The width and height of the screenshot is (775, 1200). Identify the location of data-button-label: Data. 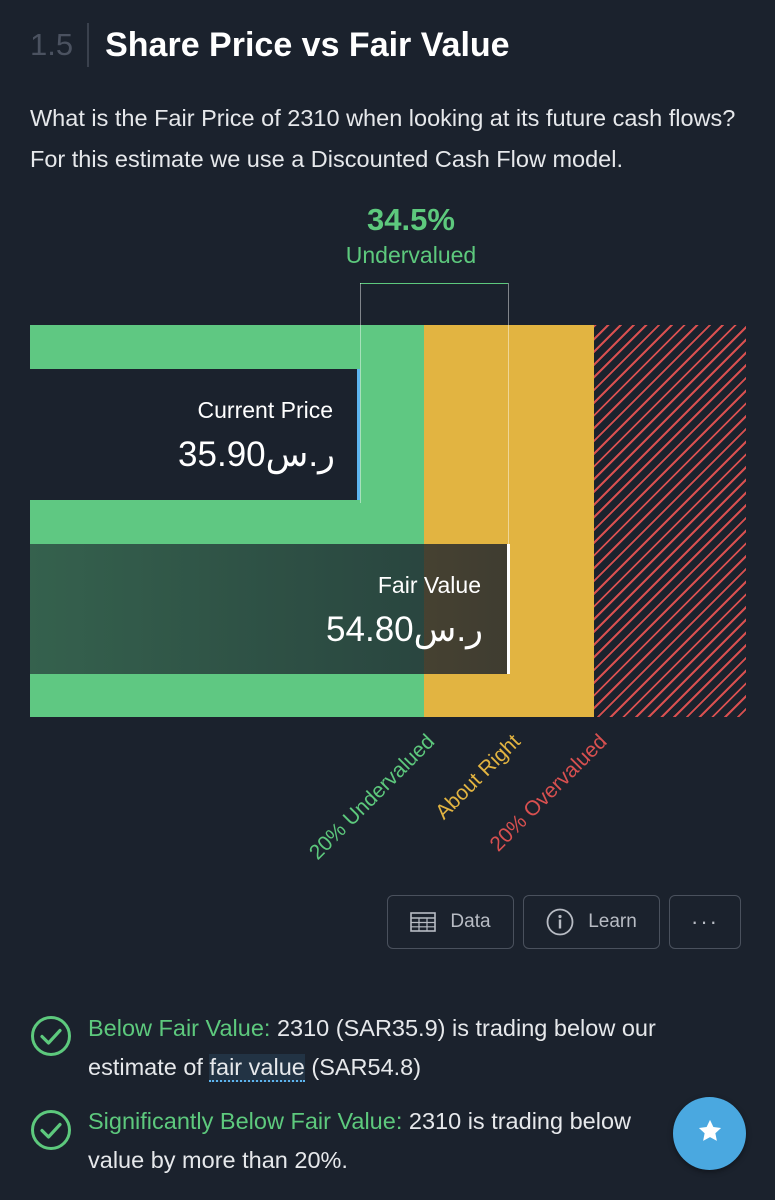
(470, 921).